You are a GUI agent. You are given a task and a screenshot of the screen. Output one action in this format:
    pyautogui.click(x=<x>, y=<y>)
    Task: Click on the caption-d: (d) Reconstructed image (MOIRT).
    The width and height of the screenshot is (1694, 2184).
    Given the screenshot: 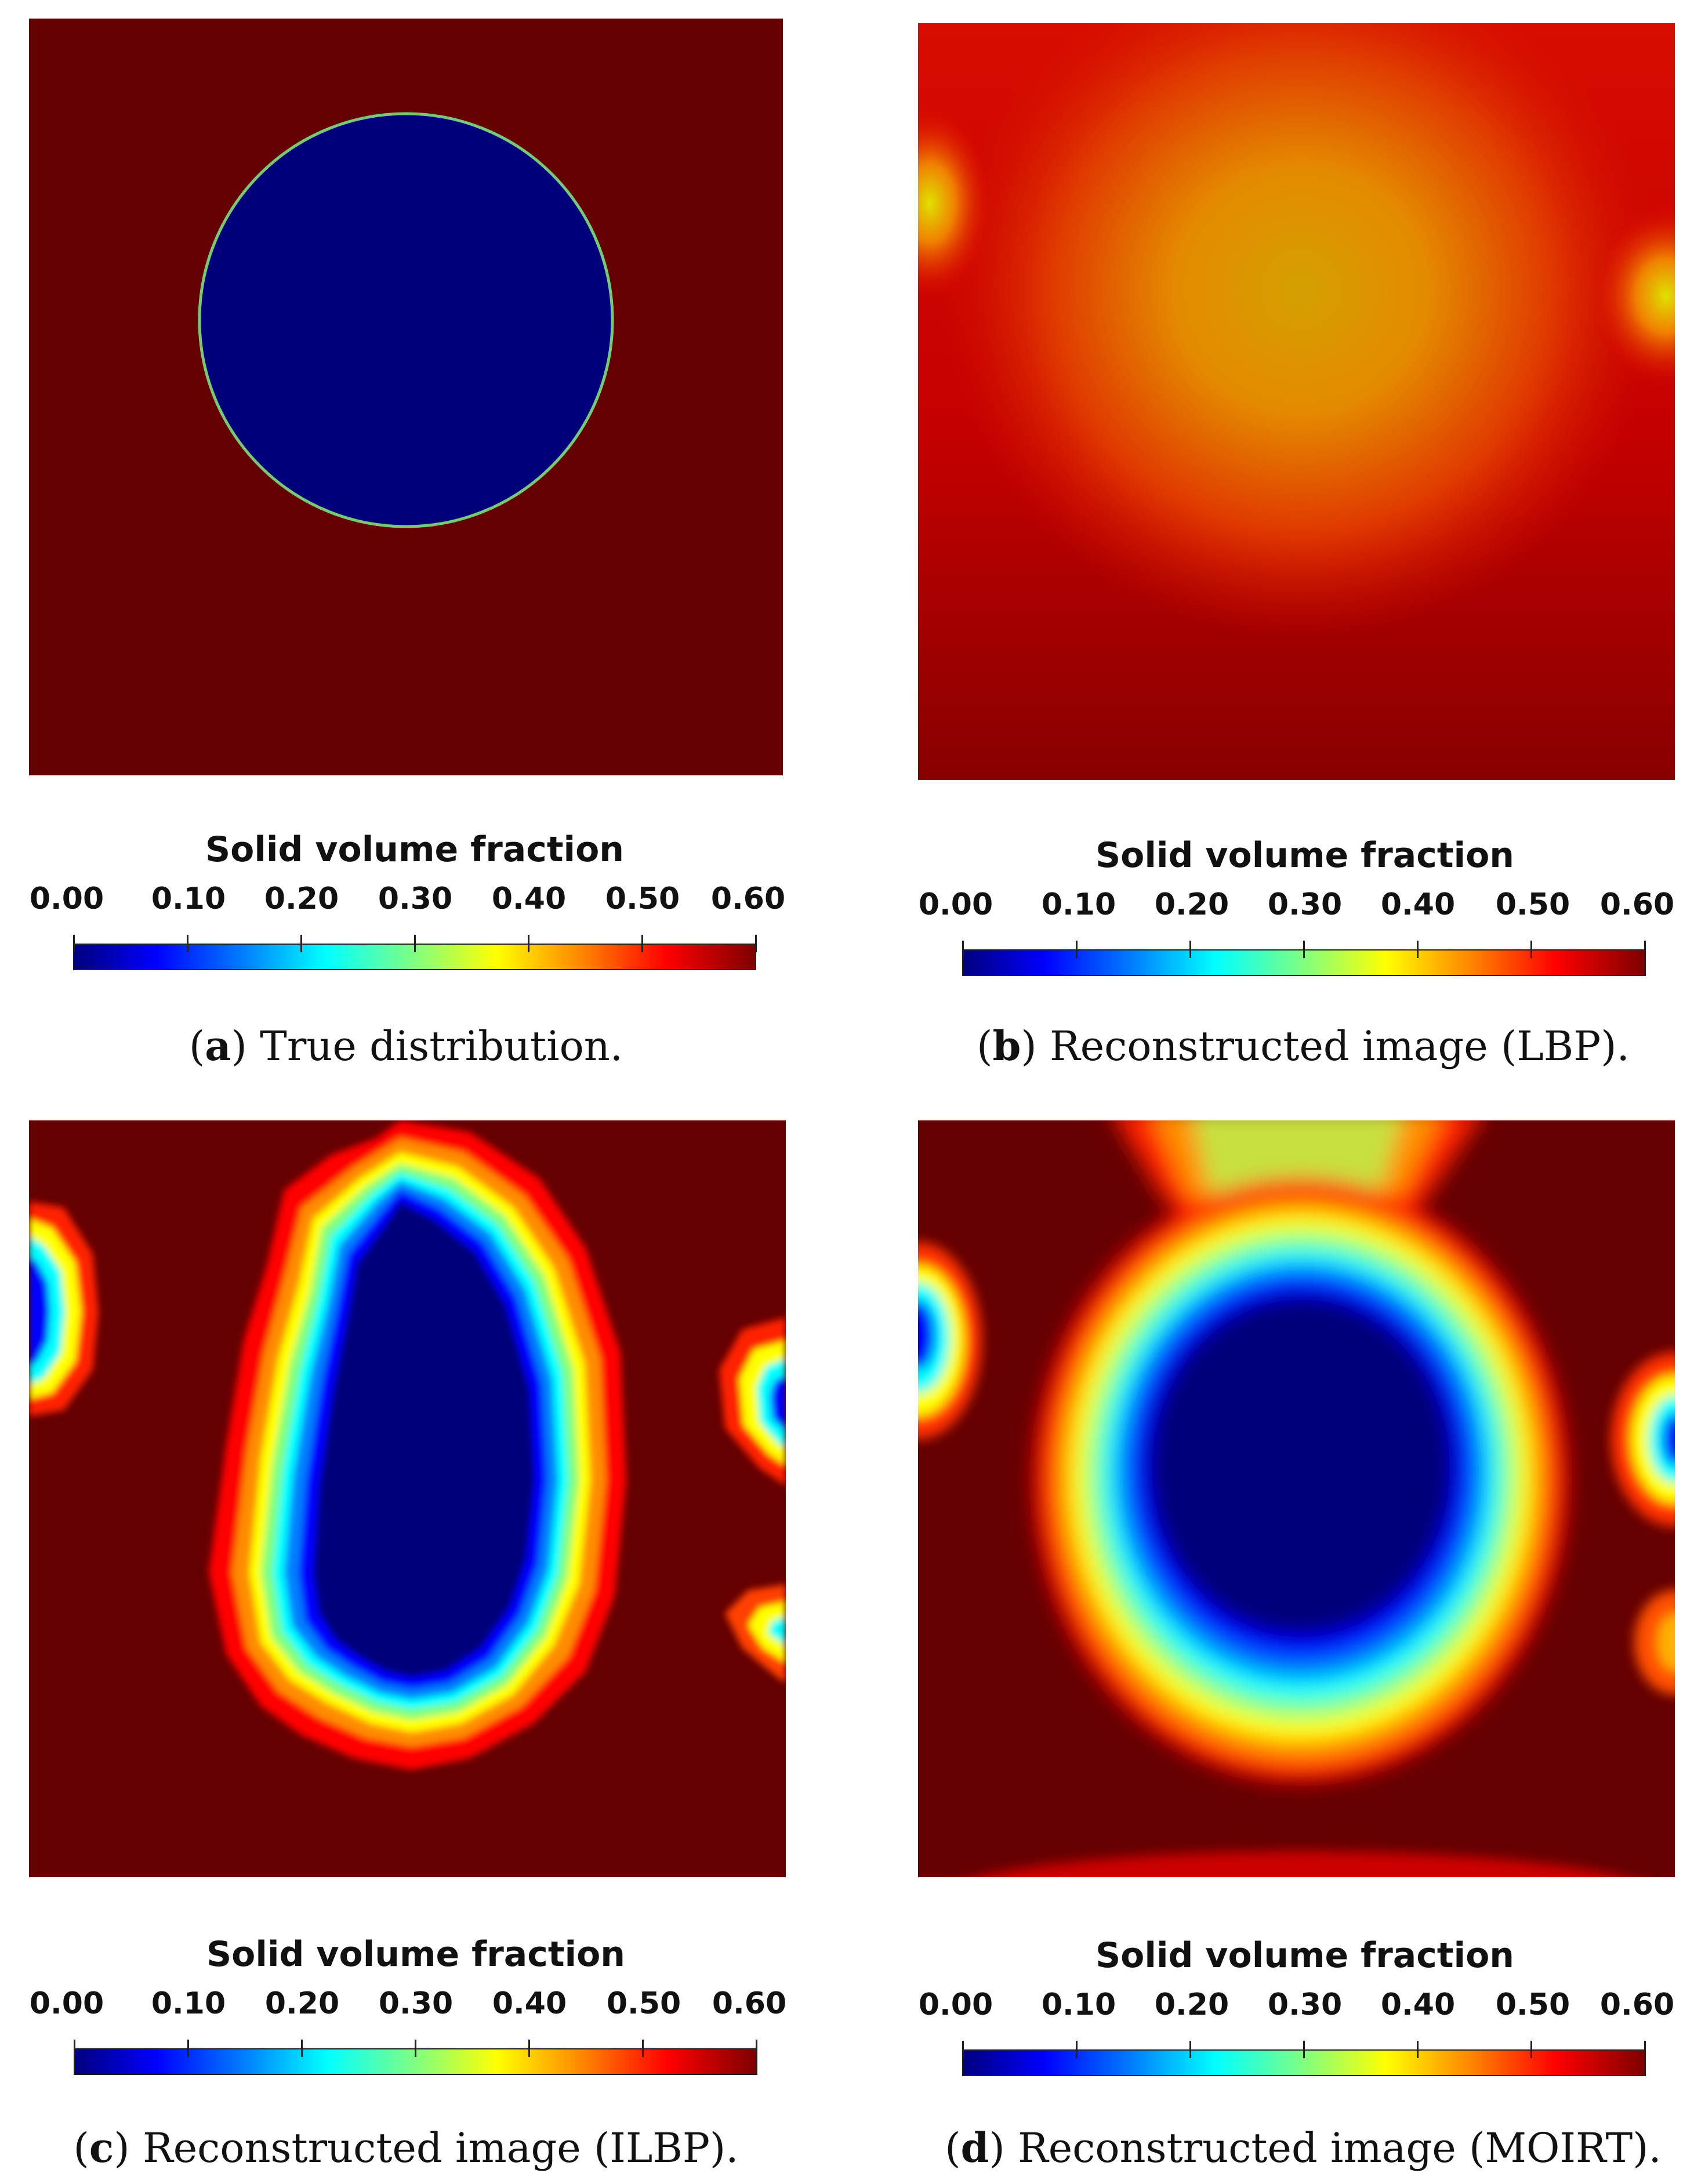 What is the action you would take?
    pyautogui.click(x=1303, y=2148)
    